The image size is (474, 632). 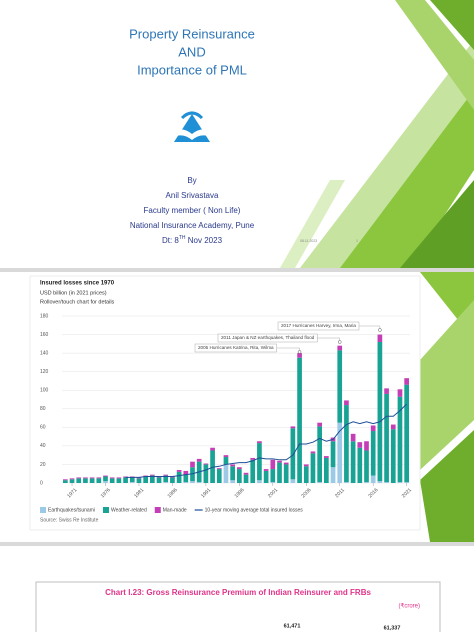 I want to click on date-prefix: Dt: 8, so click(x=170, y=240).